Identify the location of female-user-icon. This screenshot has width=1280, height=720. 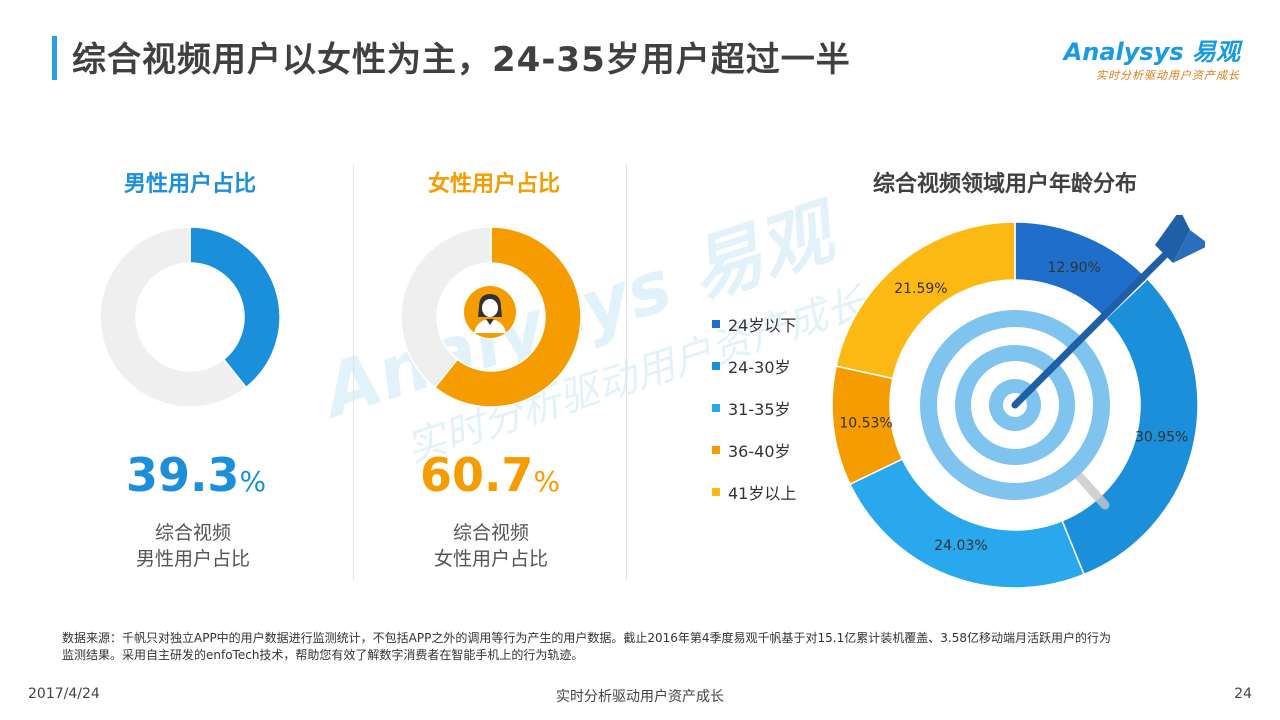
(490, 312).